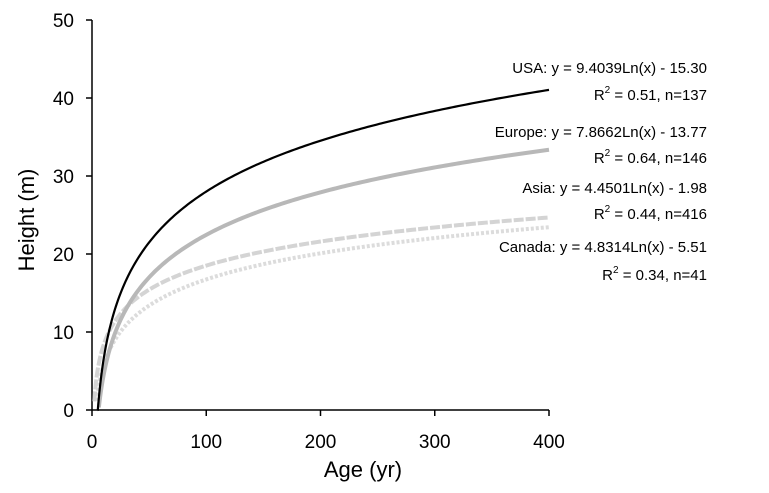 This screenshot has height=493, width=769. What do you see at coordinates (614, 188) in the screenshot?
I see `equation-asia: Asia: y = 4.4501Ln(x) - 1.98` at bounding box center [614, 188].